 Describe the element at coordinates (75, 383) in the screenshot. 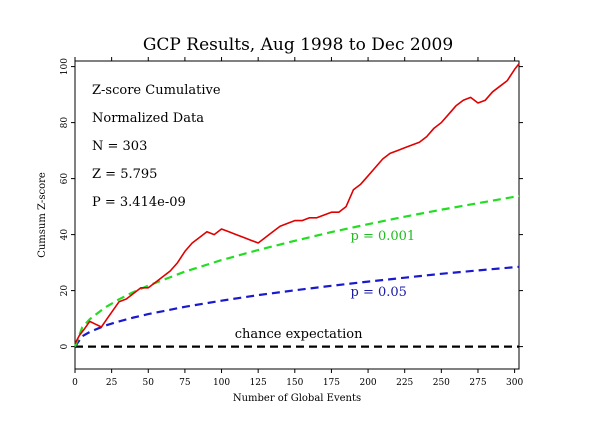

I see `x-tick-label: 0` at that location.